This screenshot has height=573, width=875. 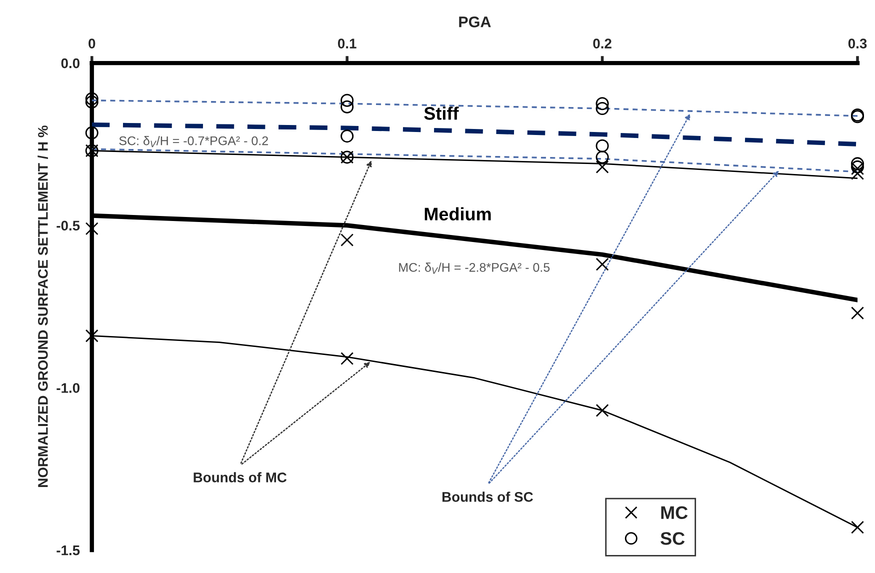 I want to click on x-tick-label: 0.2, so click(x=602, y=43).